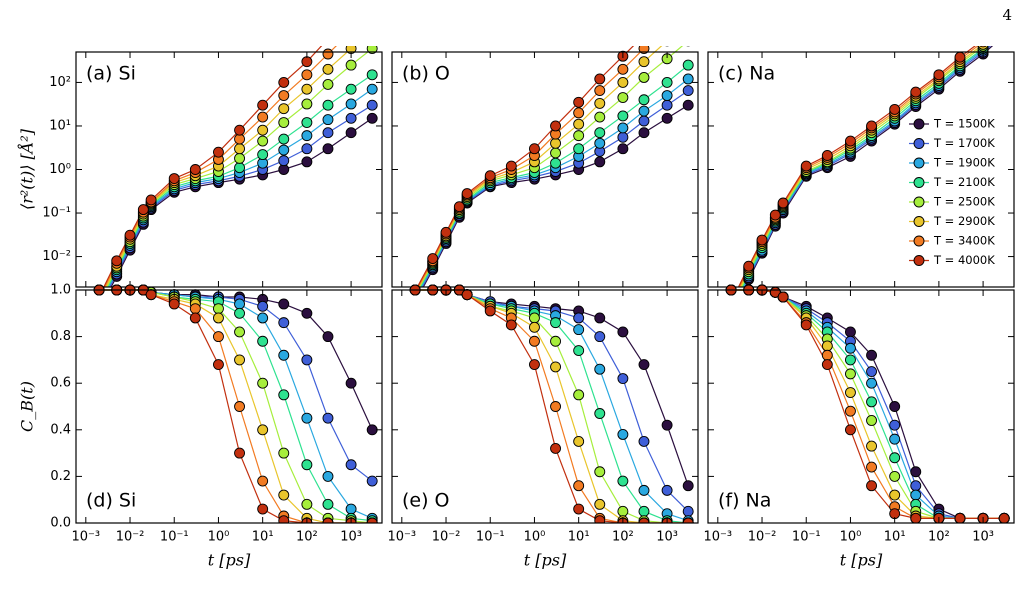 This screenshot has width=1027, height=600. I want to click on legend-label: T = 2900K, so click(964, 221).